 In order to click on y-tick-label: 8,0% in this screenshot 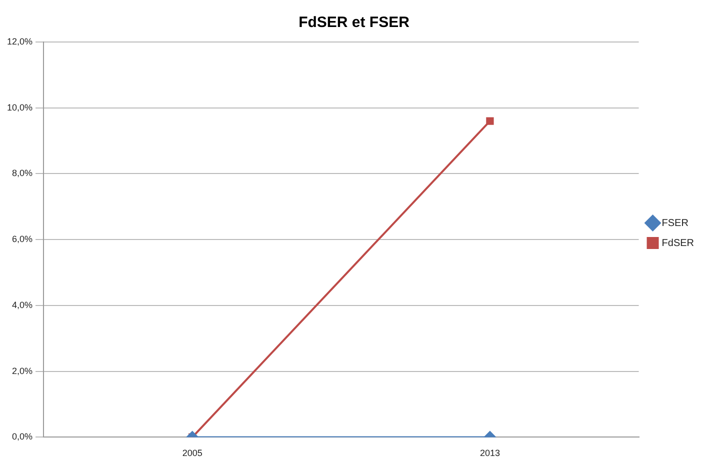, I will do `click(22, 173)`.